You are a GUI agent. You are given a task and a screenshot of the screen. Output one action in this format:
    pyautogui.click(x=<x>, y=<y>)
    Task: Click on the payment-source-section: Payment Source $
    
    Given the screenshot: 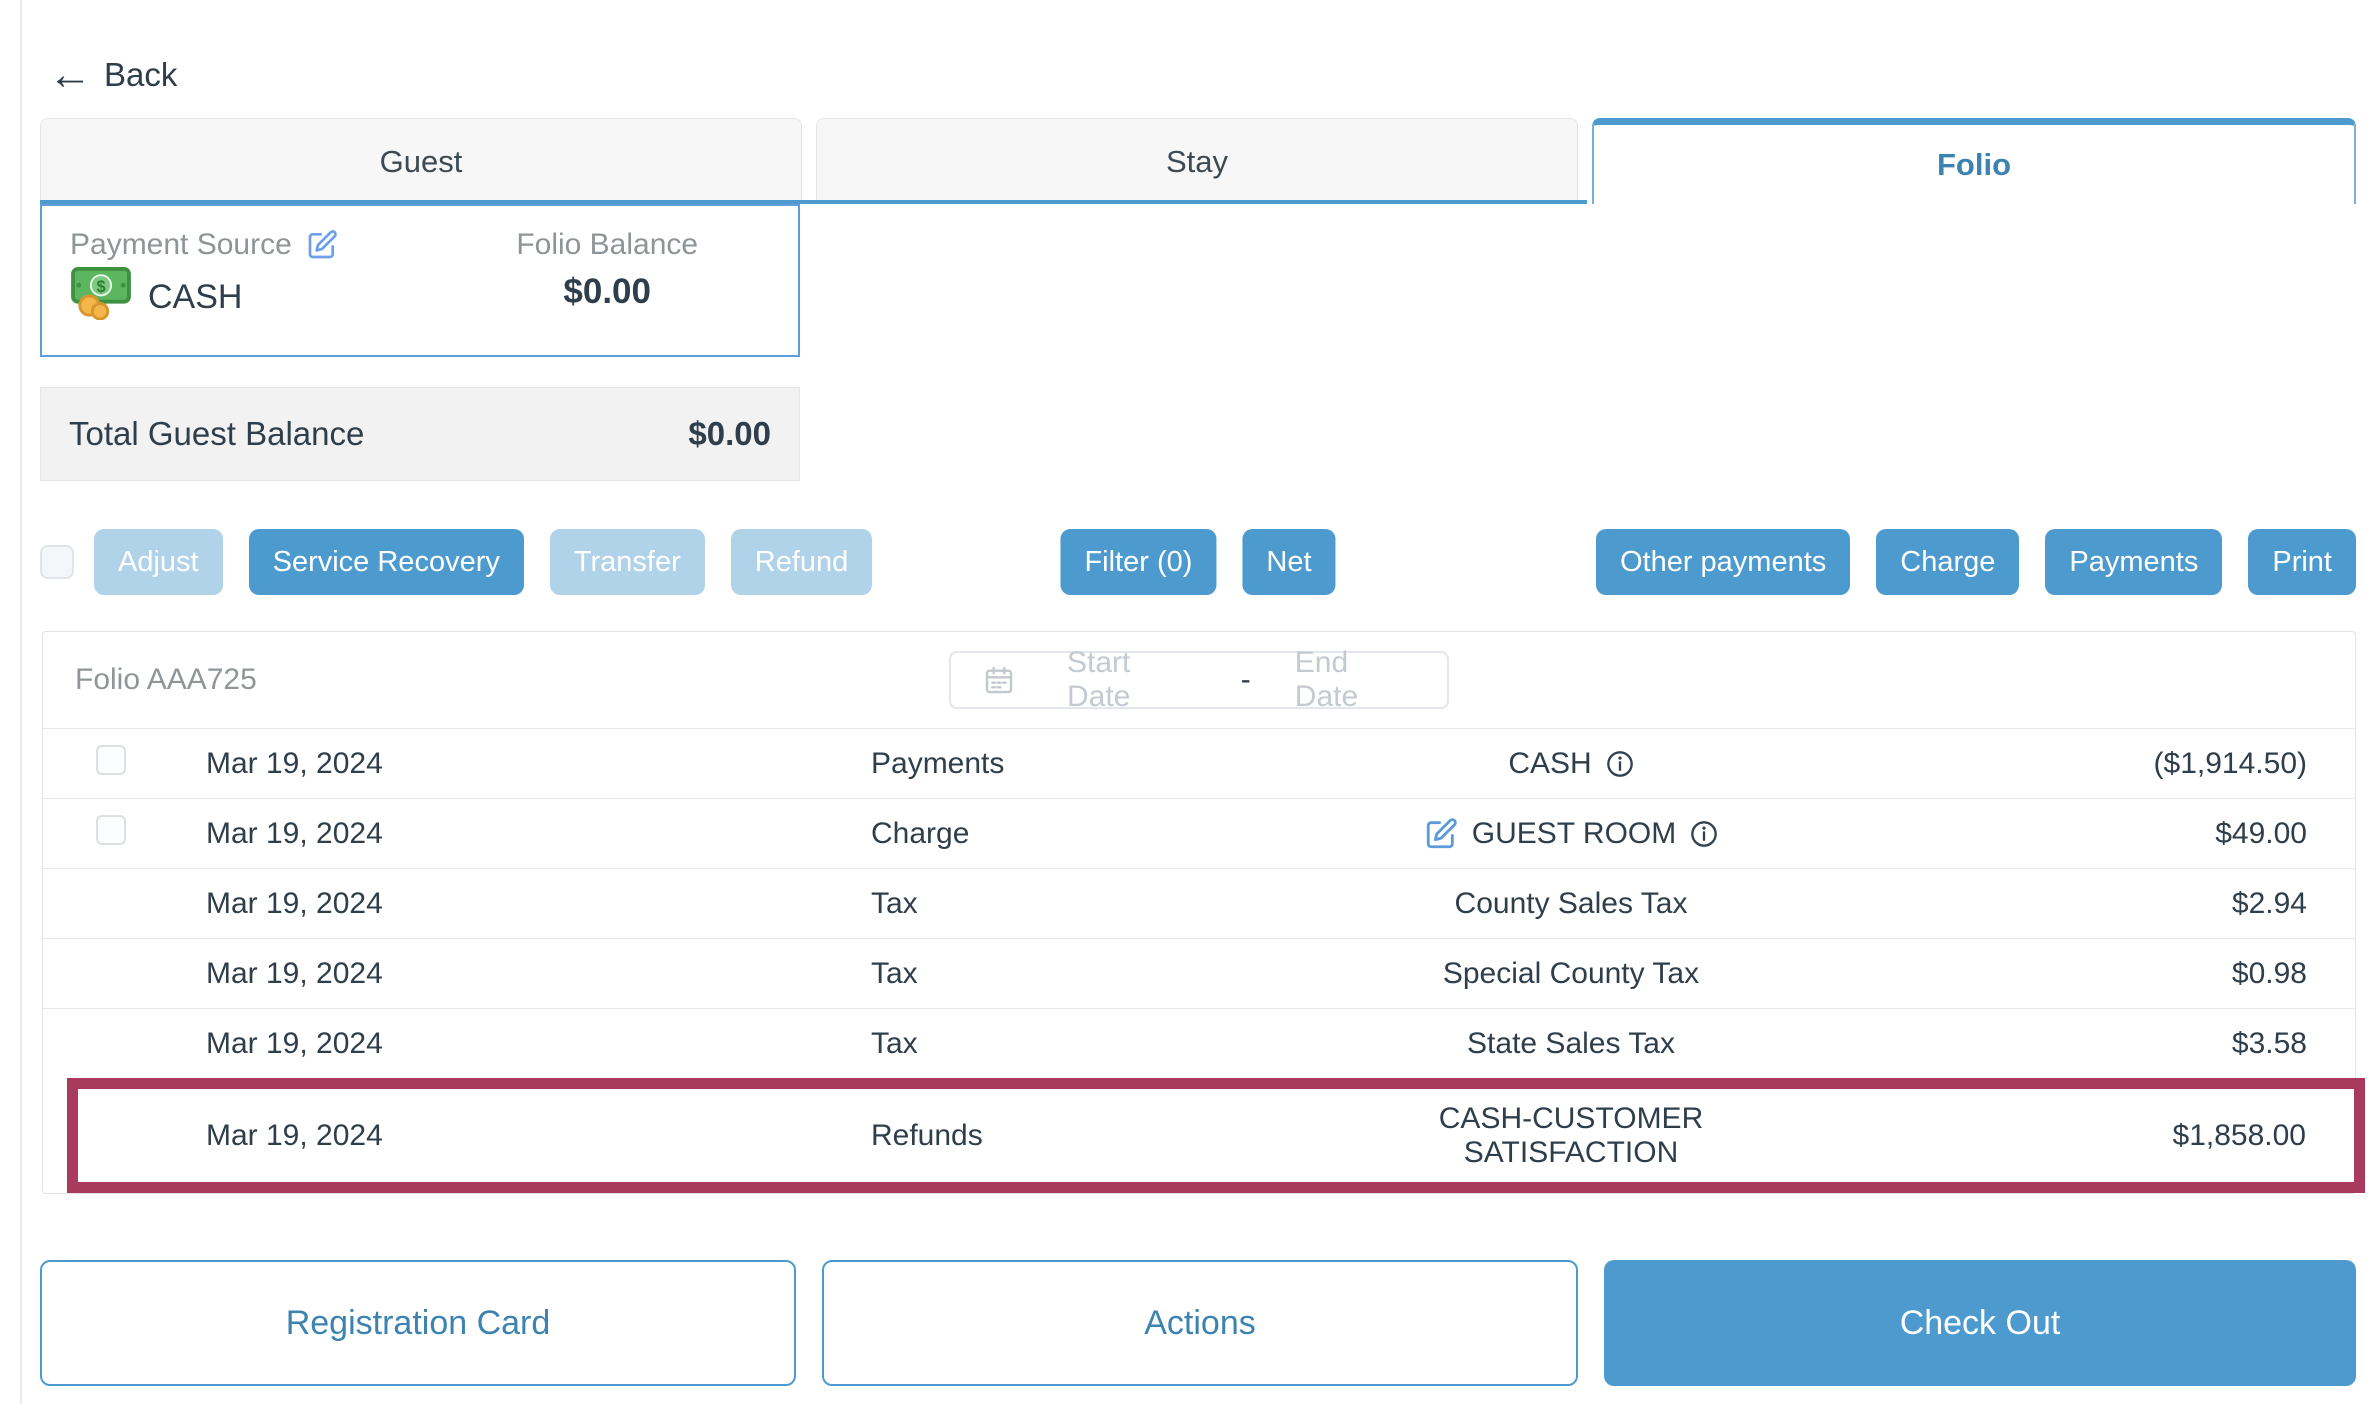 What is the action you would take?
    pyautogui.click(x=257, y=278)
    